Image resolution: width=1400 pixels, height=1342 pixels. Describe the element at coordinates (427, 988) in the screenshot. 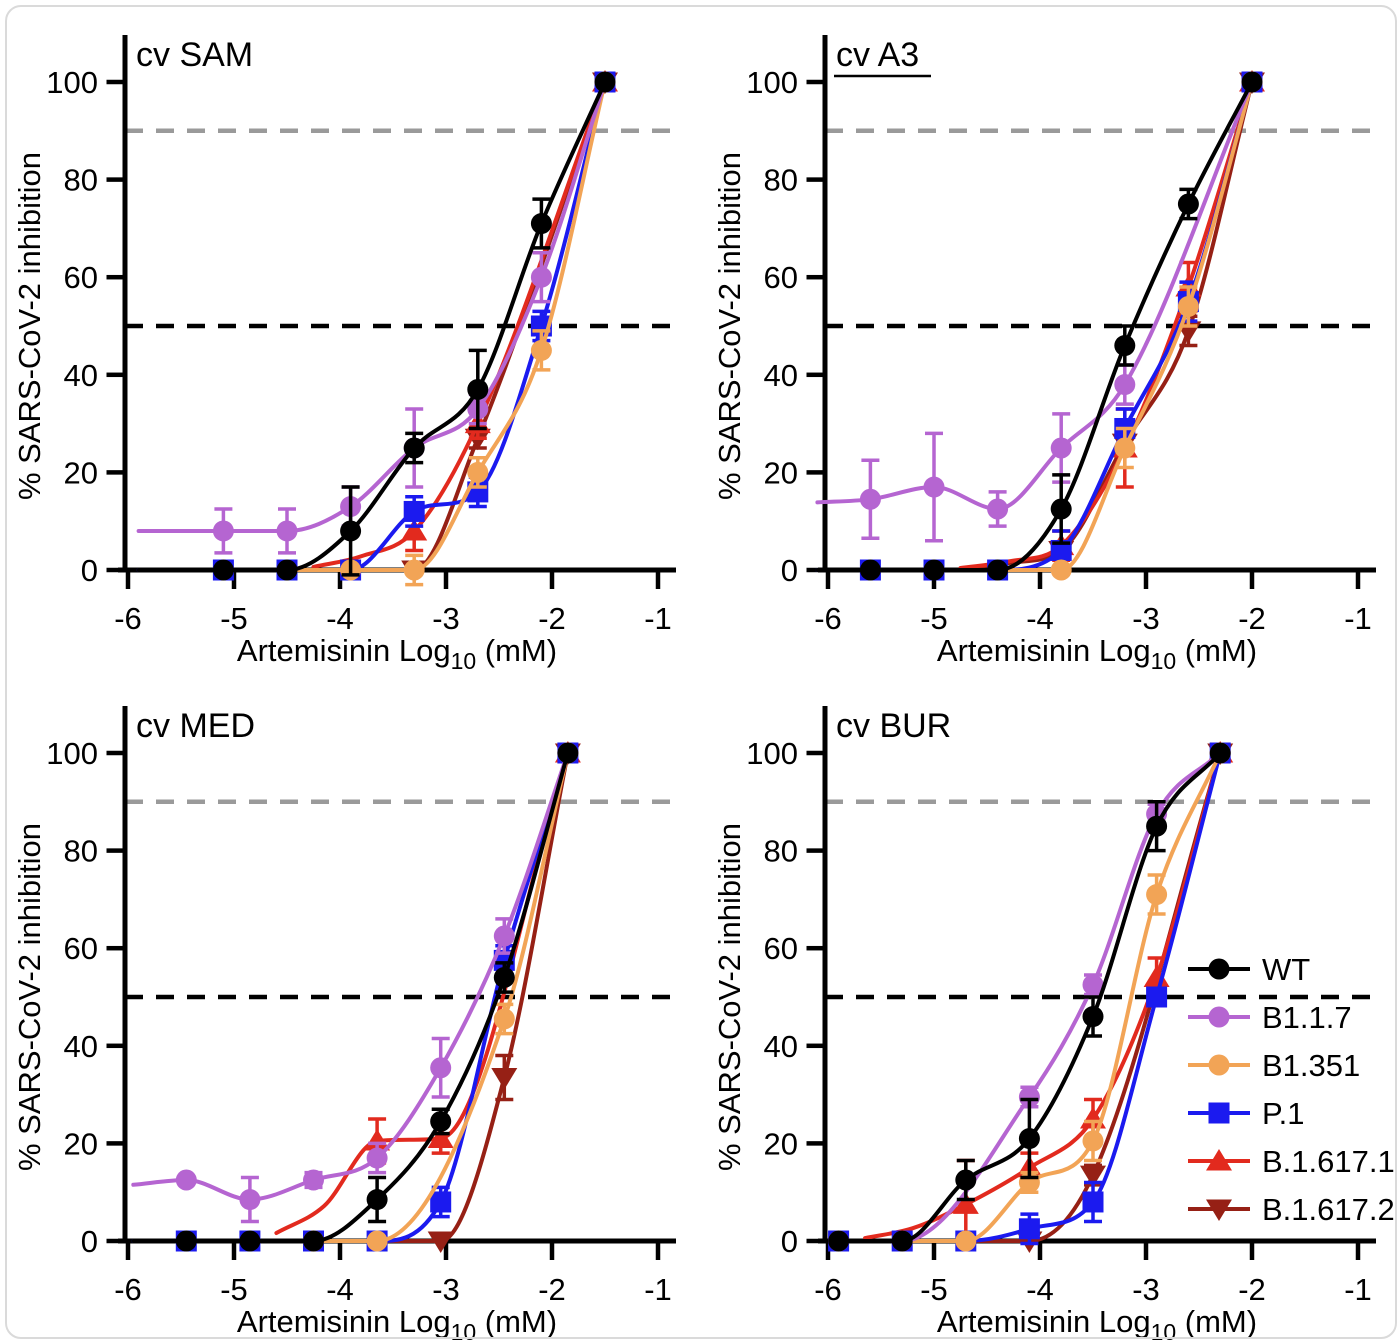

I see `series-B.1.617.1` at that location.